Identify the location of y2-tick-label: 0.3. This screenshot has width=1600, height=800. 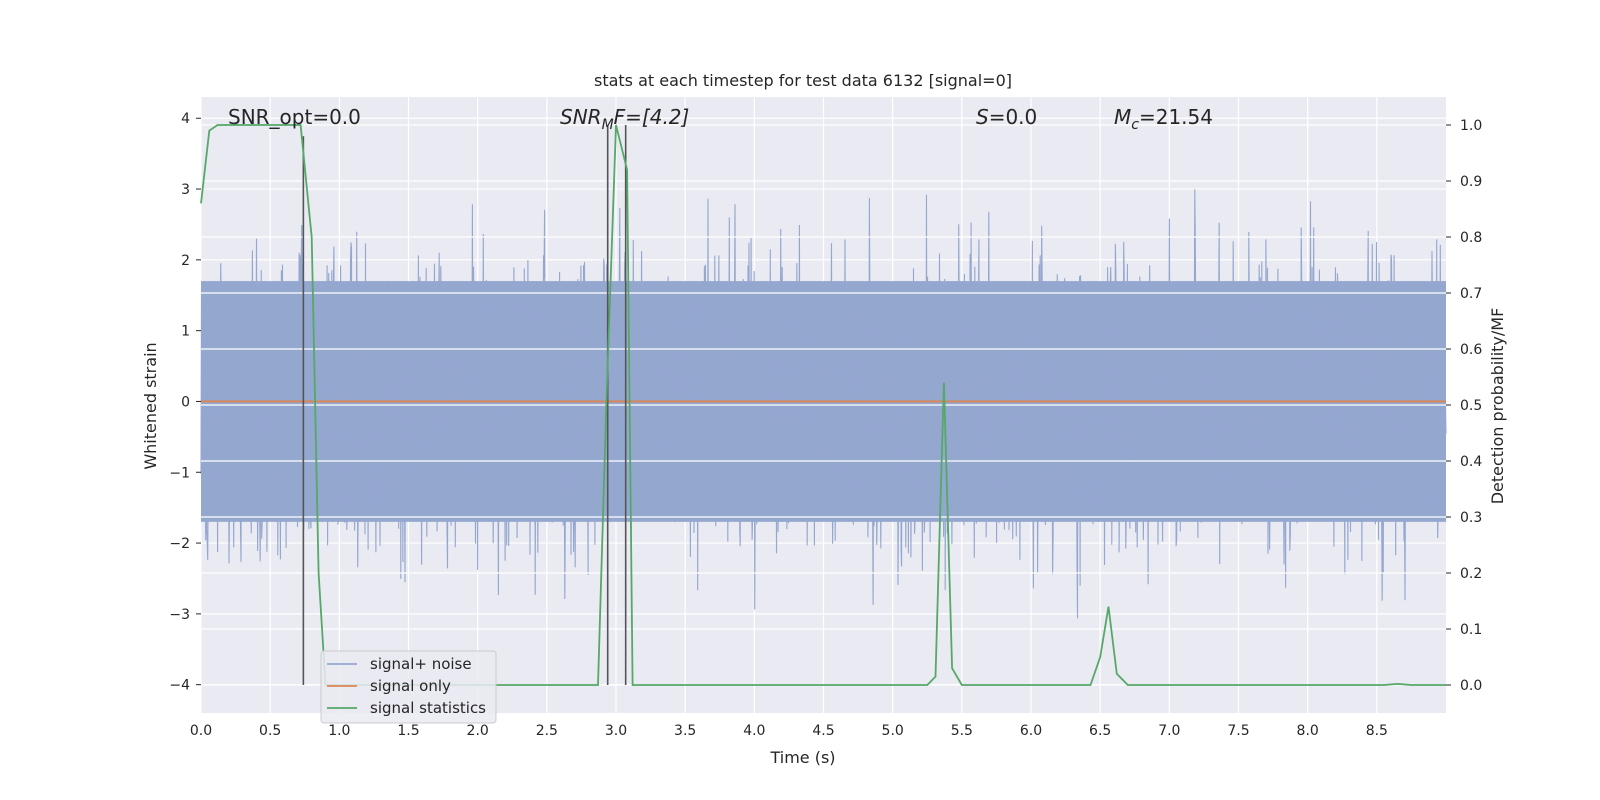
(1471, 518).